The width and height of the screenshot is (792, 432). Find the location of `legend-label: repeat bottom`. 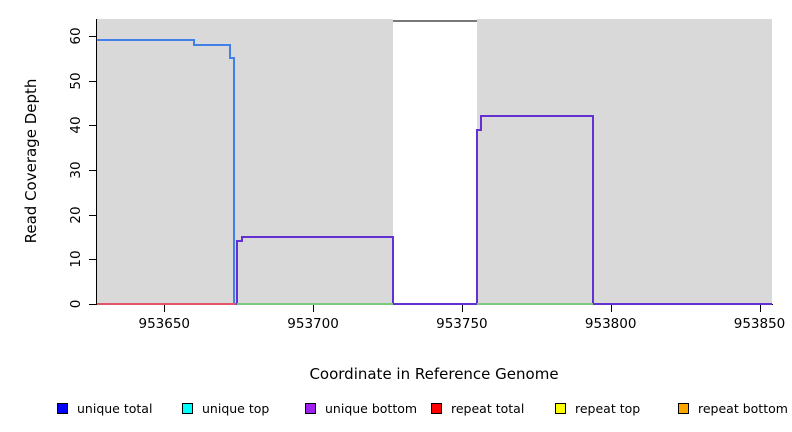

legend-label: repeat bottom is located at coordinates (743, 408).